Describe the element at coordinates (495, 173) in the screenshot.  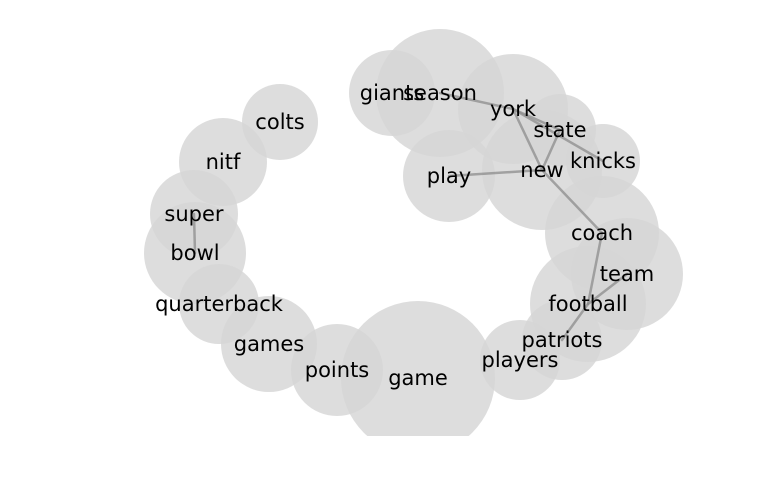
I see `edge-new-play` at that location.